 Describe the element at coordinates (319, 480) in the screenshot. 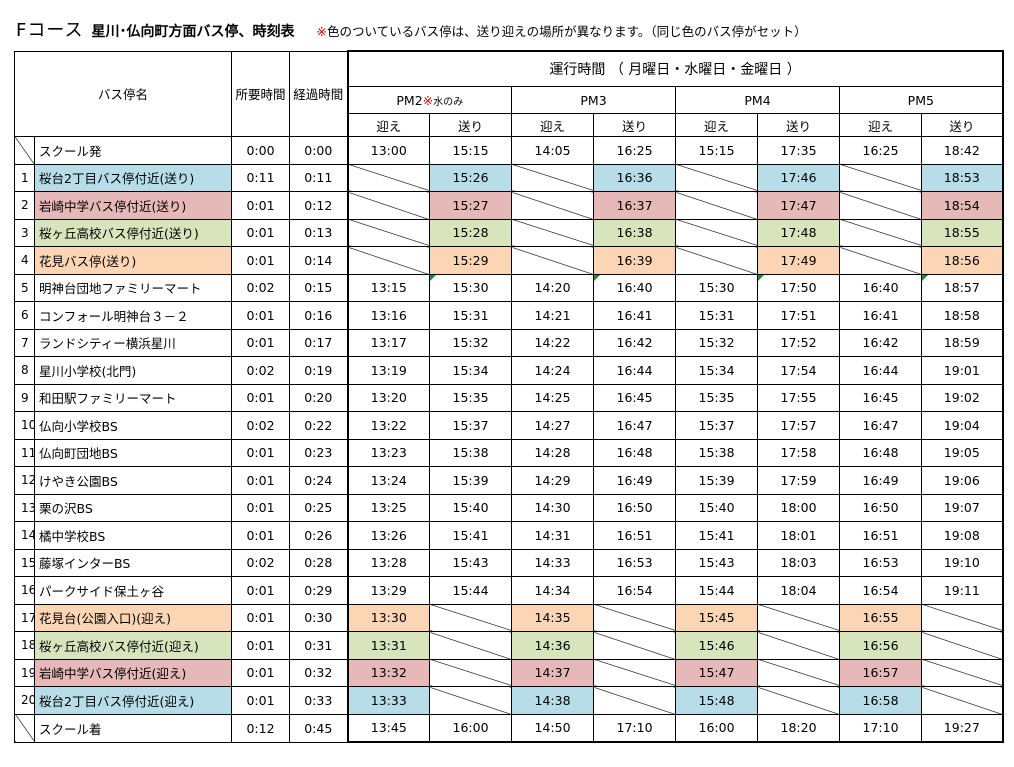

I see `elapsed-time: 0:24` at that location.